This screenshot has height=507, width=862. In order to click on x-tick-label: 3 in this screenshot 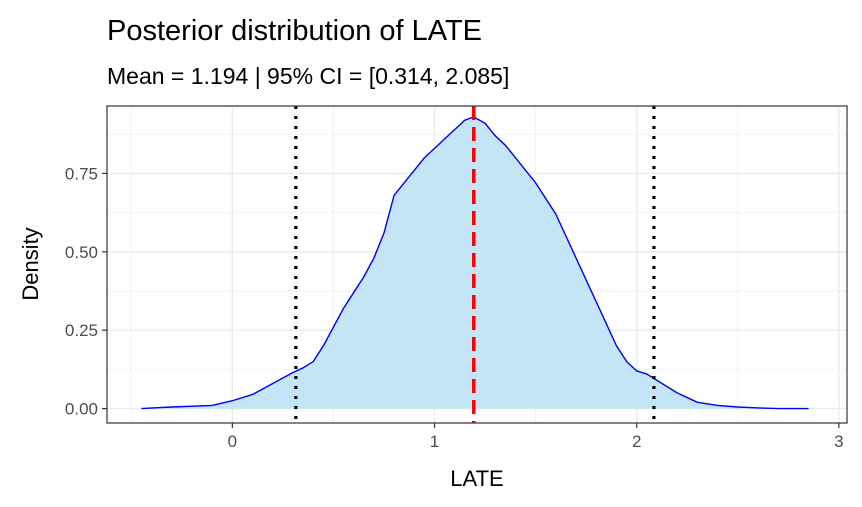, I will do `click(838, 441)`.